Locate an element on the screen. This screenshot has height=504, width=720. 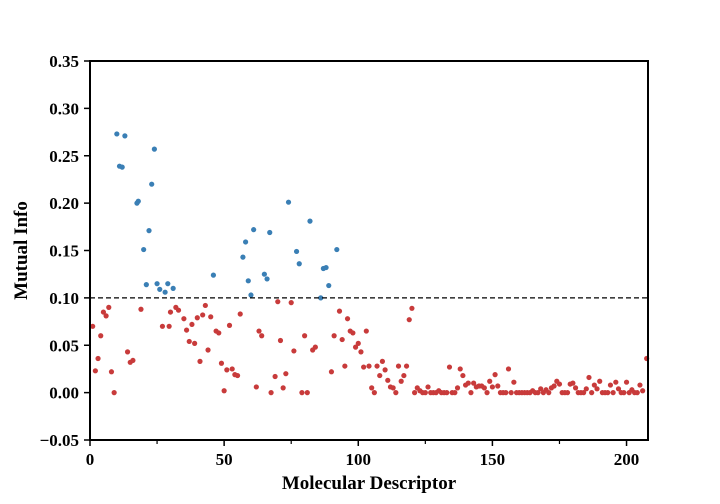
x-tick-label: 100 is located at coordinates (359, 459).